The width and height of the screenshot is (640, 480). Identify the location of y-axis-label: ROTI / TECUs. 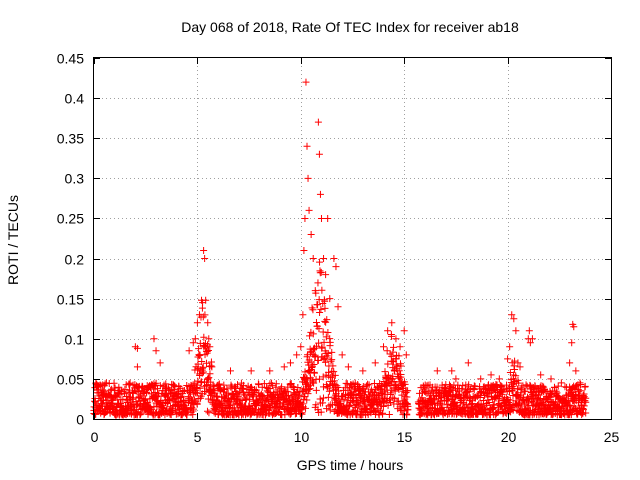
(13, 240).